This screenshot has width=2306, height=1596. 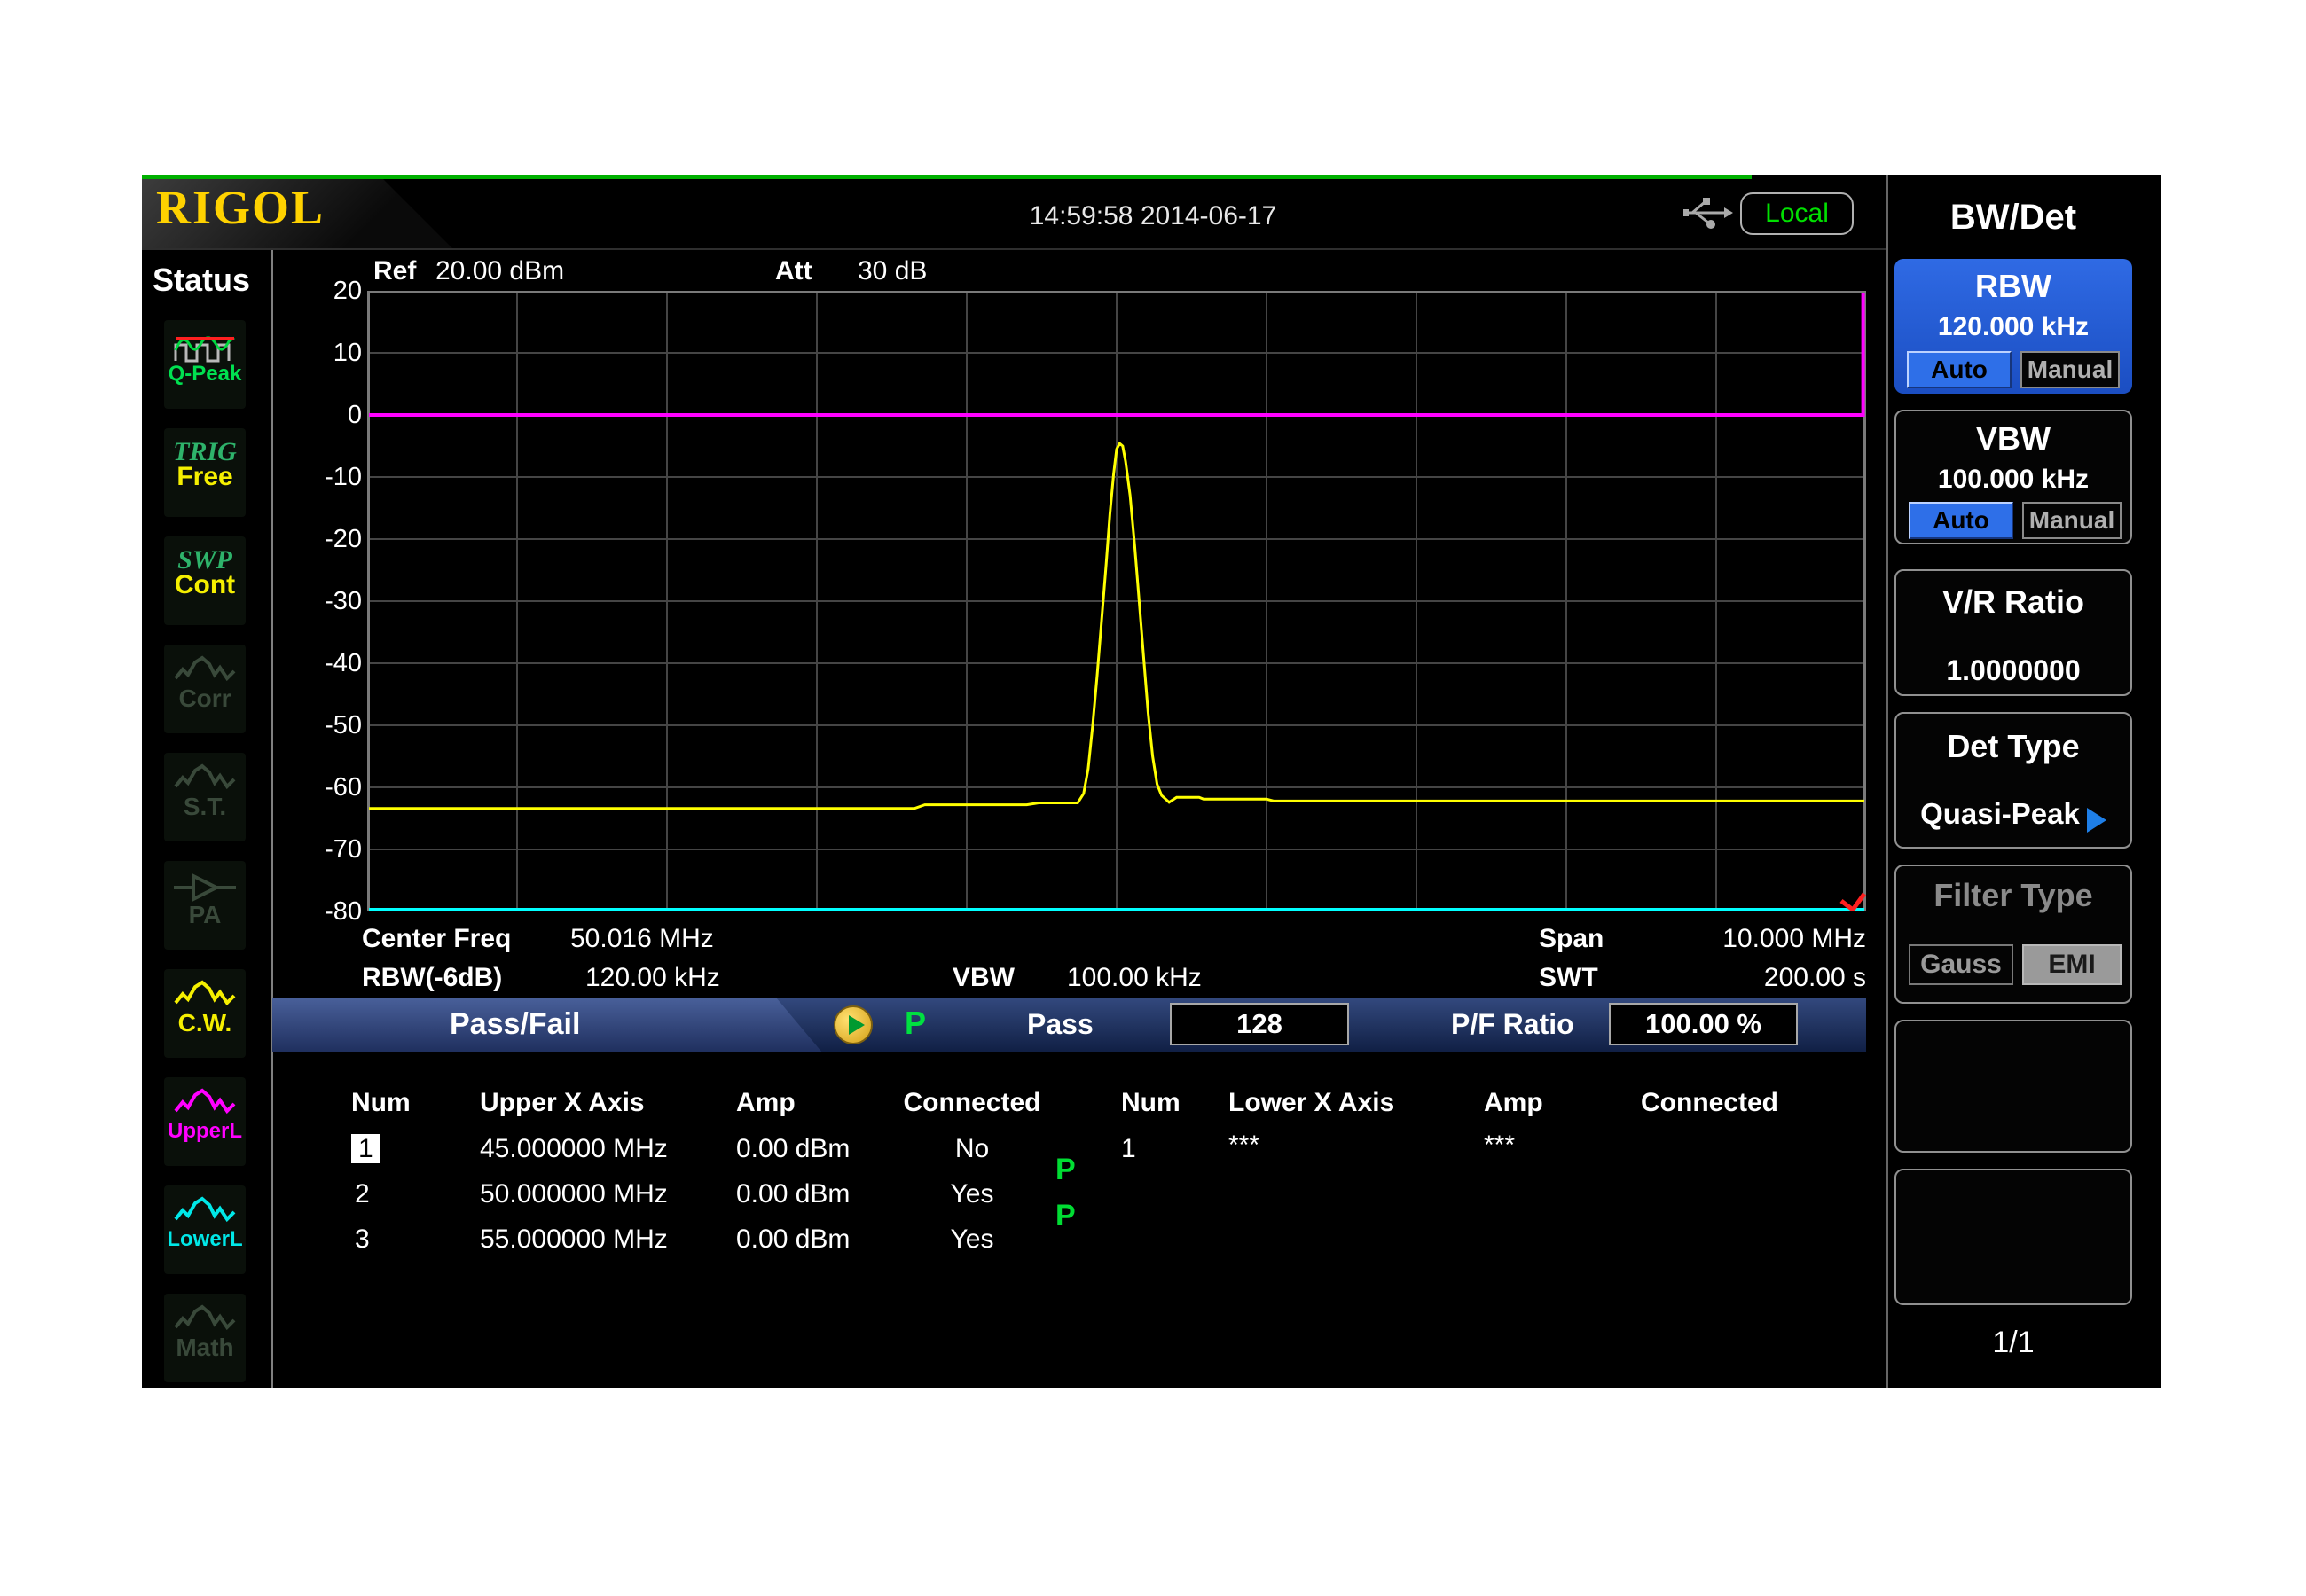 What do you see at coordinates (1512, 1024) in the screenshot?
I see `pf-ratio-label: P/F Ratio` at bounding box center [1512, 1024].